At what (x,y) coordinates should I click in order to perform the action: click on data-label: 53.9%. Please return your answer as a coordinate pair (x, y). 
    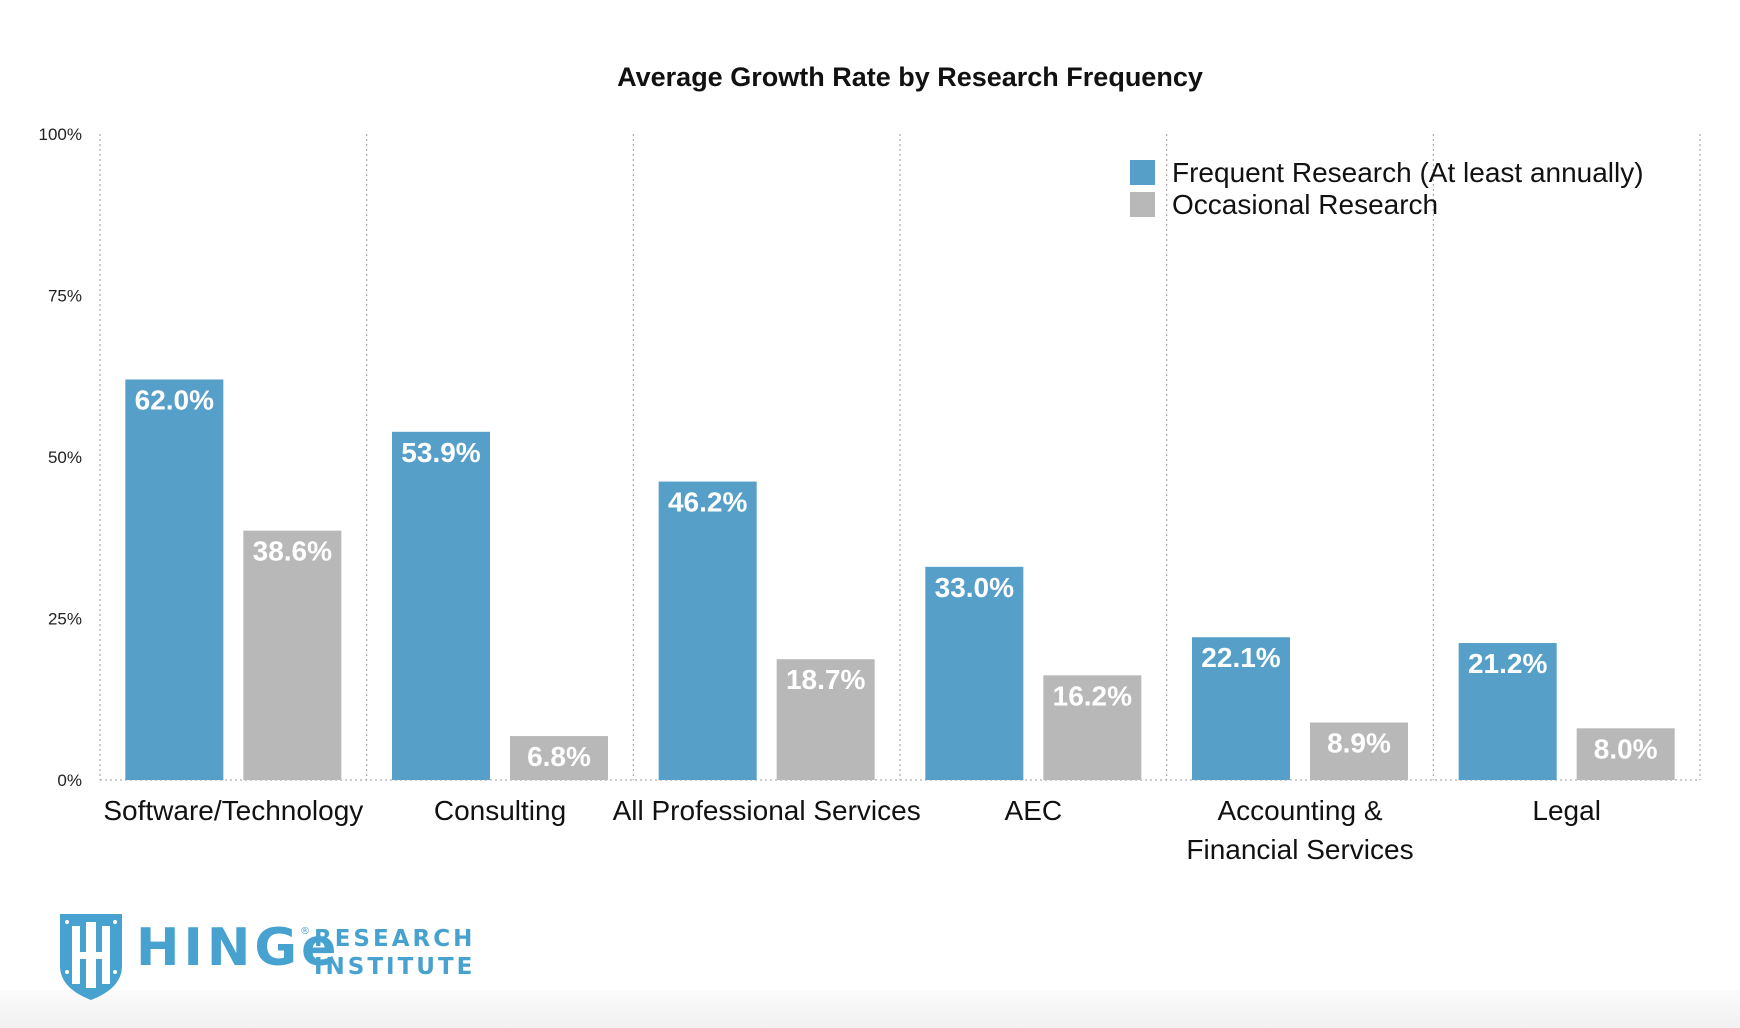
    Looking at the image, I should click on (440, 452).